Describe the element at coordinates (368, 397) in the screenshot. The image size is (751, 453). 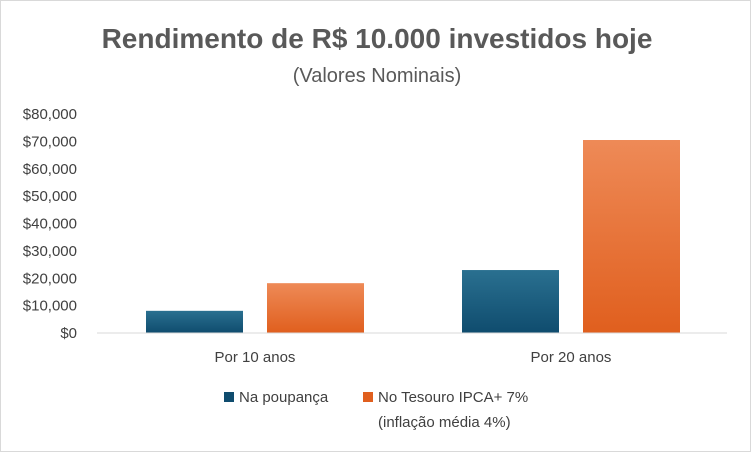
I see `legend-swatch-tesouro-ipca` at that location.